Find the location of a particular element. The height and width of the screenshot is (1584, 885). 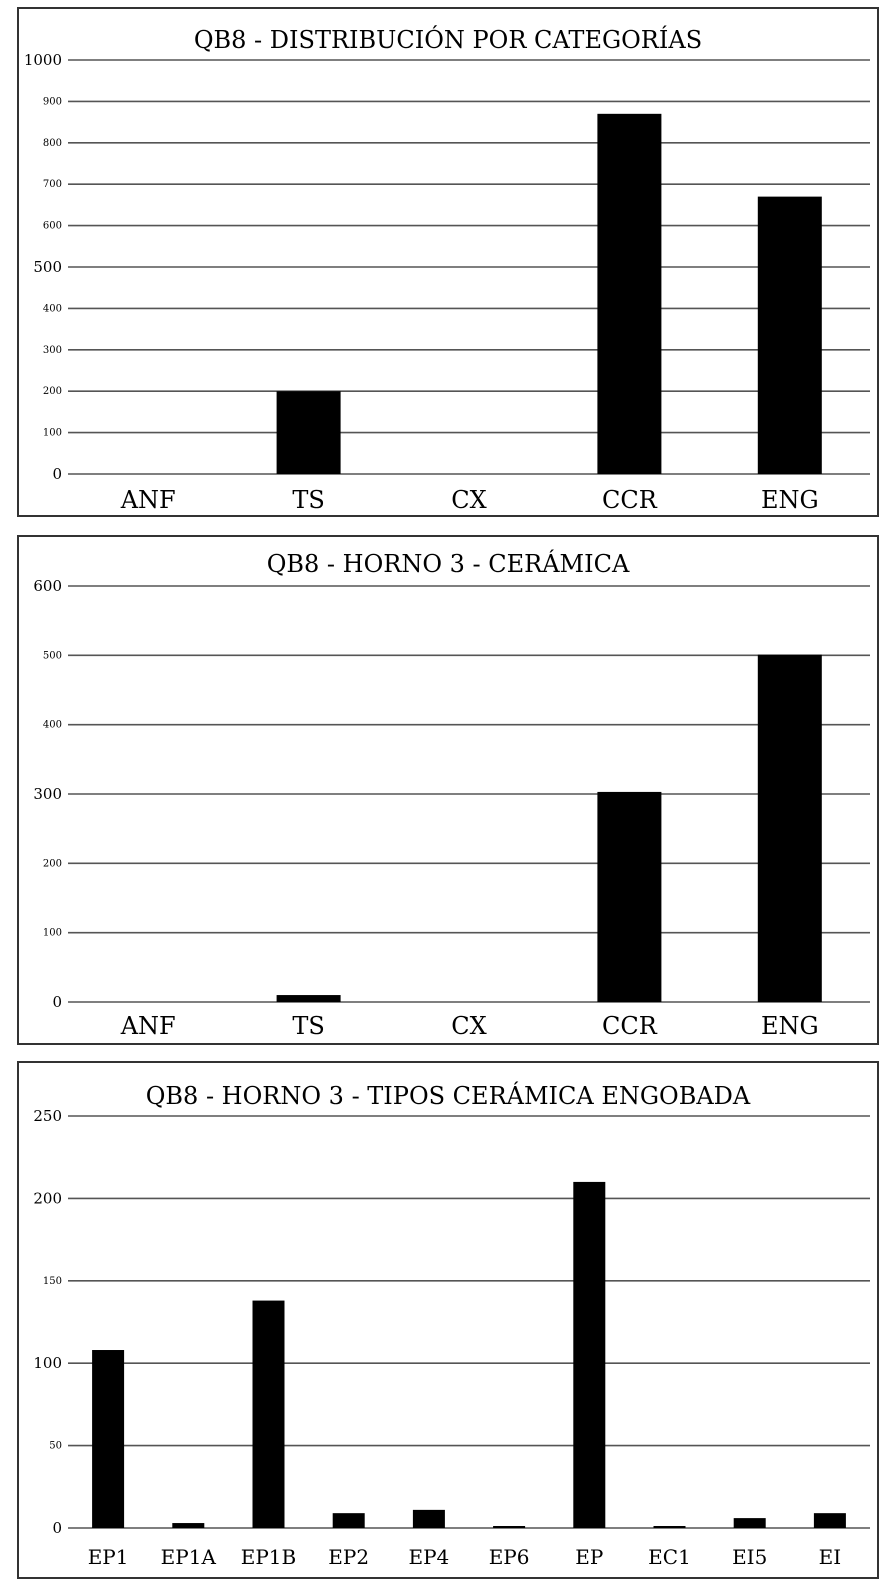

chart-title: QB8 - DISTRIBUCIÓN POR CATEGORÍAS is located at coordinates (448, 39).